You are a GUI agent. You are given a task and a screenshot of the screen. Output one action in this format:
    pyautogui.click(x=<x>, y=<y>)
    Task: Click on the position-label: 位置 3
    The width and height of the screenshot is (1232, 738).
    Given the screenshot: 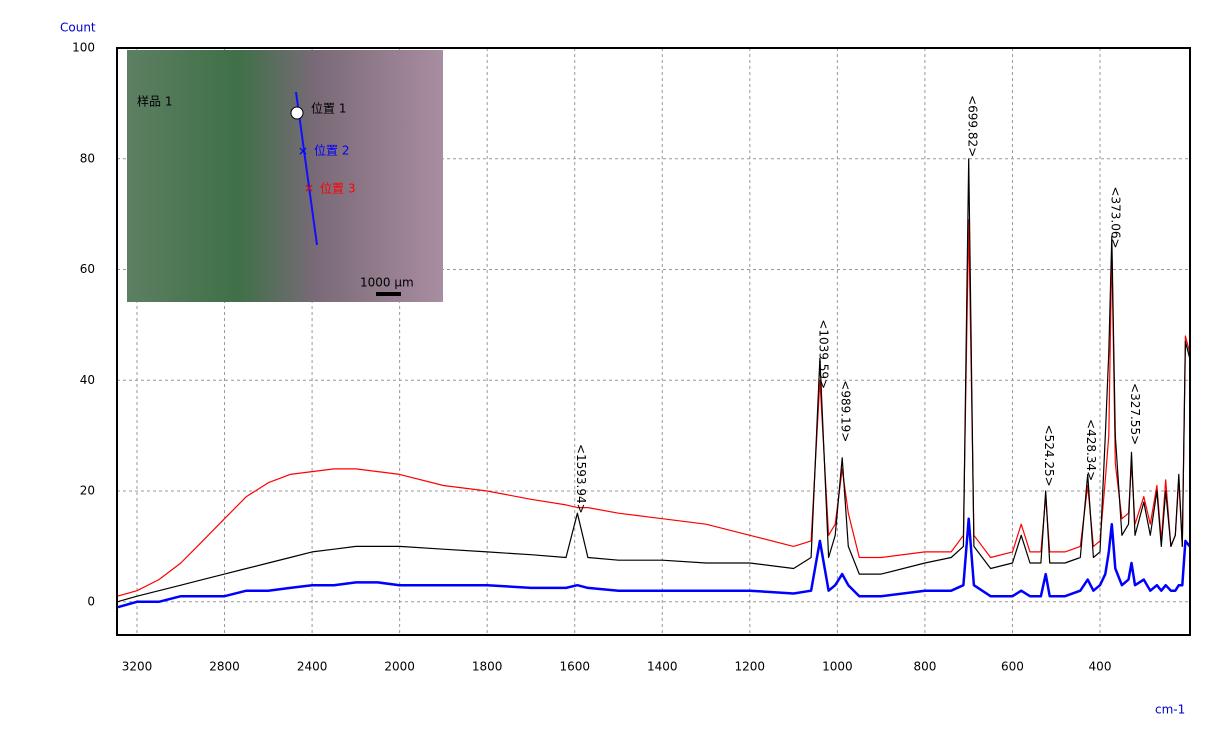 What is the action you would take?
    pyautogui.click(x=337, y=188)
    